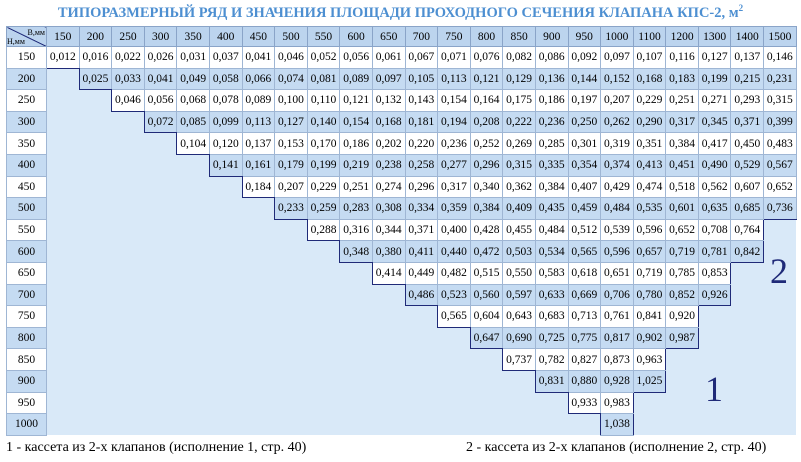  I want to click on row-header: 550, so click(26, 230).